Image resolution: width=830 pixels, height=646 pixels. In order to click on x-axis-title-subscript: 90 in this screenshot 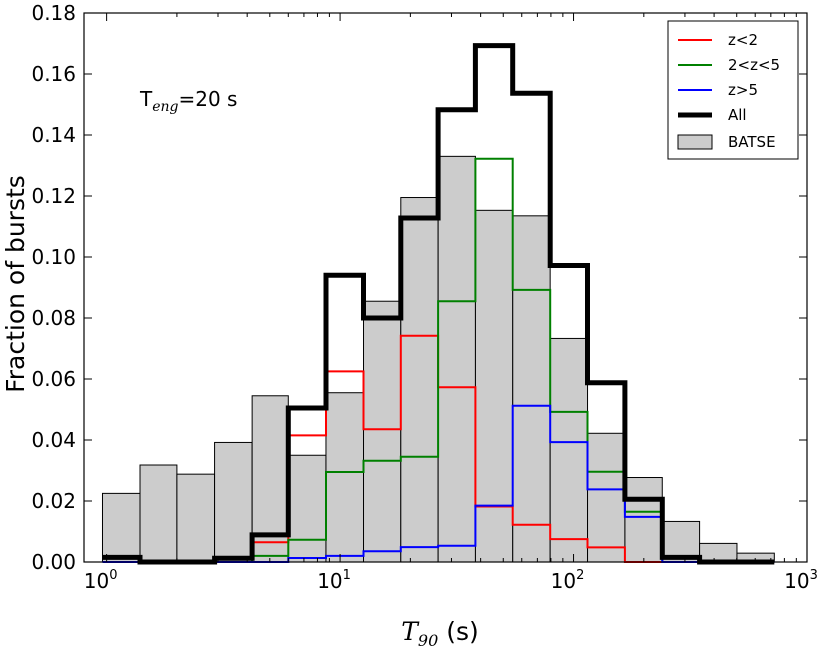, I will do `click(428, 638)`.